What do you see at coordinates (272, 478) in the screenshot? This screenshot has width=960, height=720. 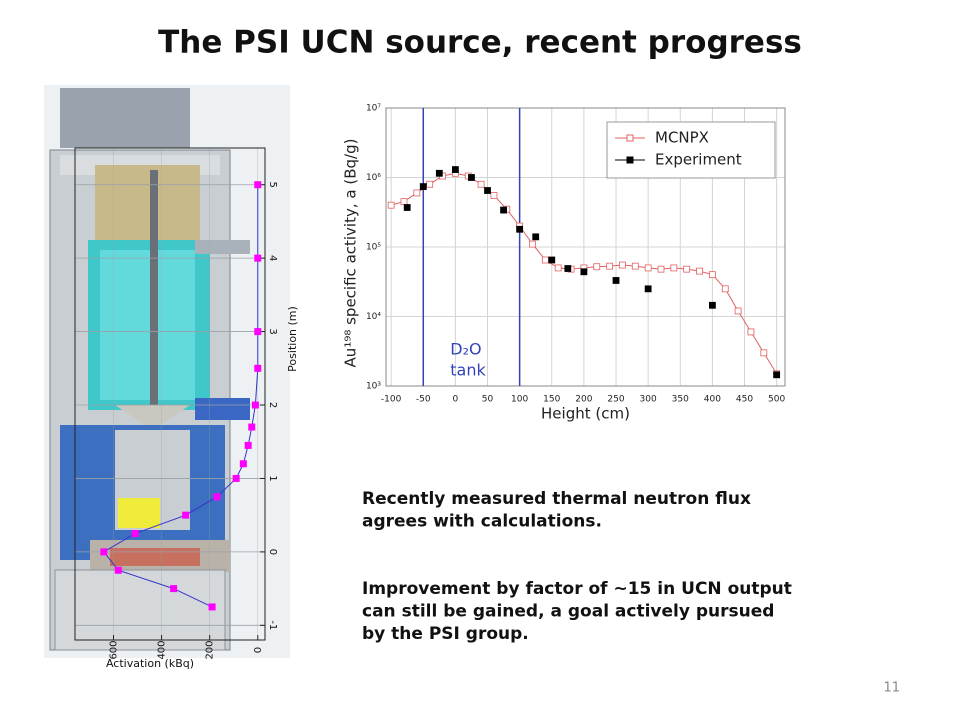 I see `y-tick-label: 1` at bounding box center [272, 478].